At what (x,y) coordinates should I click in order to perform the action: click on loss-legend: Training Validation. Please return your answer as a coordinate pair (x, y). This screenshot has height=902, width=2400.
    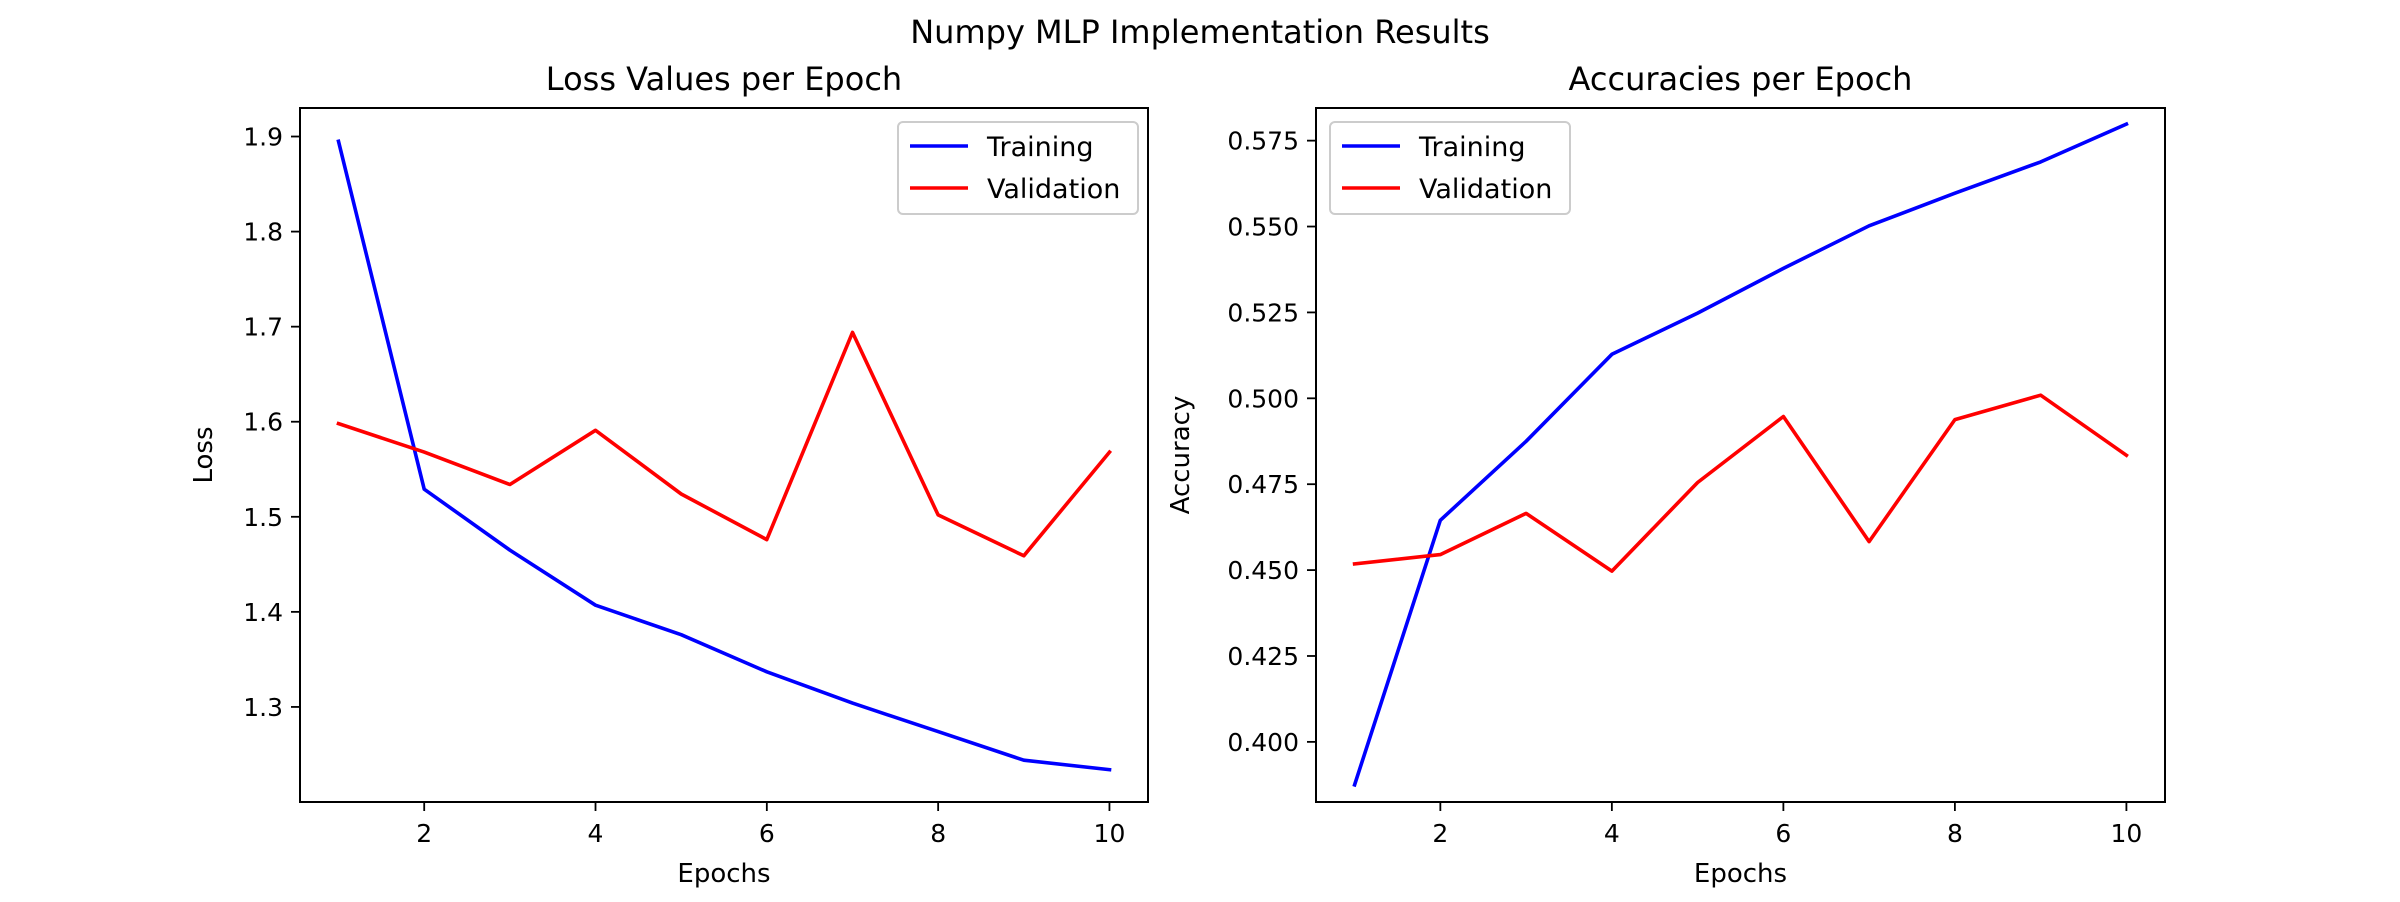
    Looking at the image, I should click on (1018, 168).